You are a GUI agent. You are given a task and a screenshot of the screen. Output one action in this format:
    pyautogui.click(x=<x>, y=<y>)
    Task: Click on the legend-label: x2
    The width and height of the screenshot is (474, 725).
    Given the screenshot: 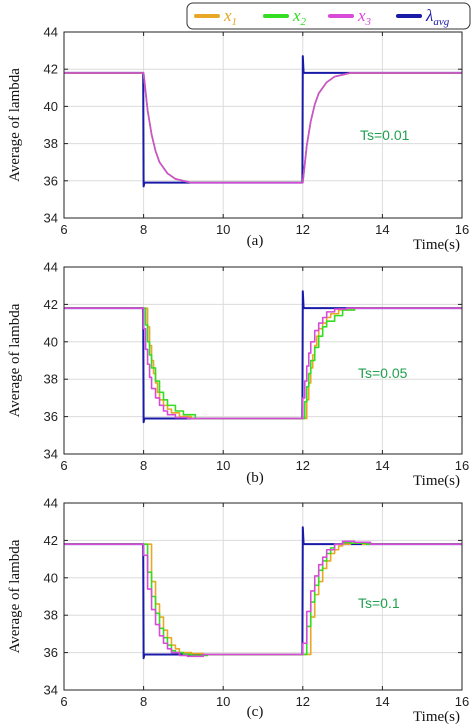 What is the action you would take?
    pyautogui.click(x=299, y=17)
    